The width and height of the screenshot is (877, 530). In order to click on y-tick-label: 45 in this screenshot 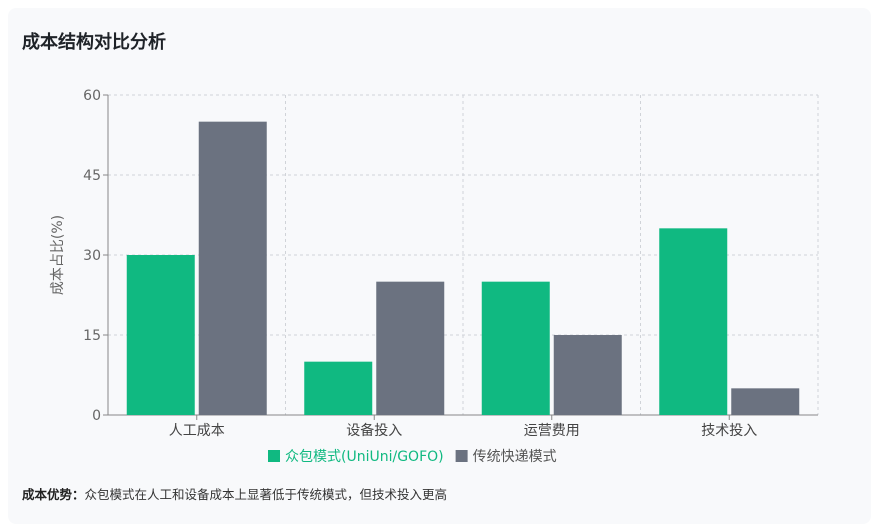, I will do `click(92, 176)`.